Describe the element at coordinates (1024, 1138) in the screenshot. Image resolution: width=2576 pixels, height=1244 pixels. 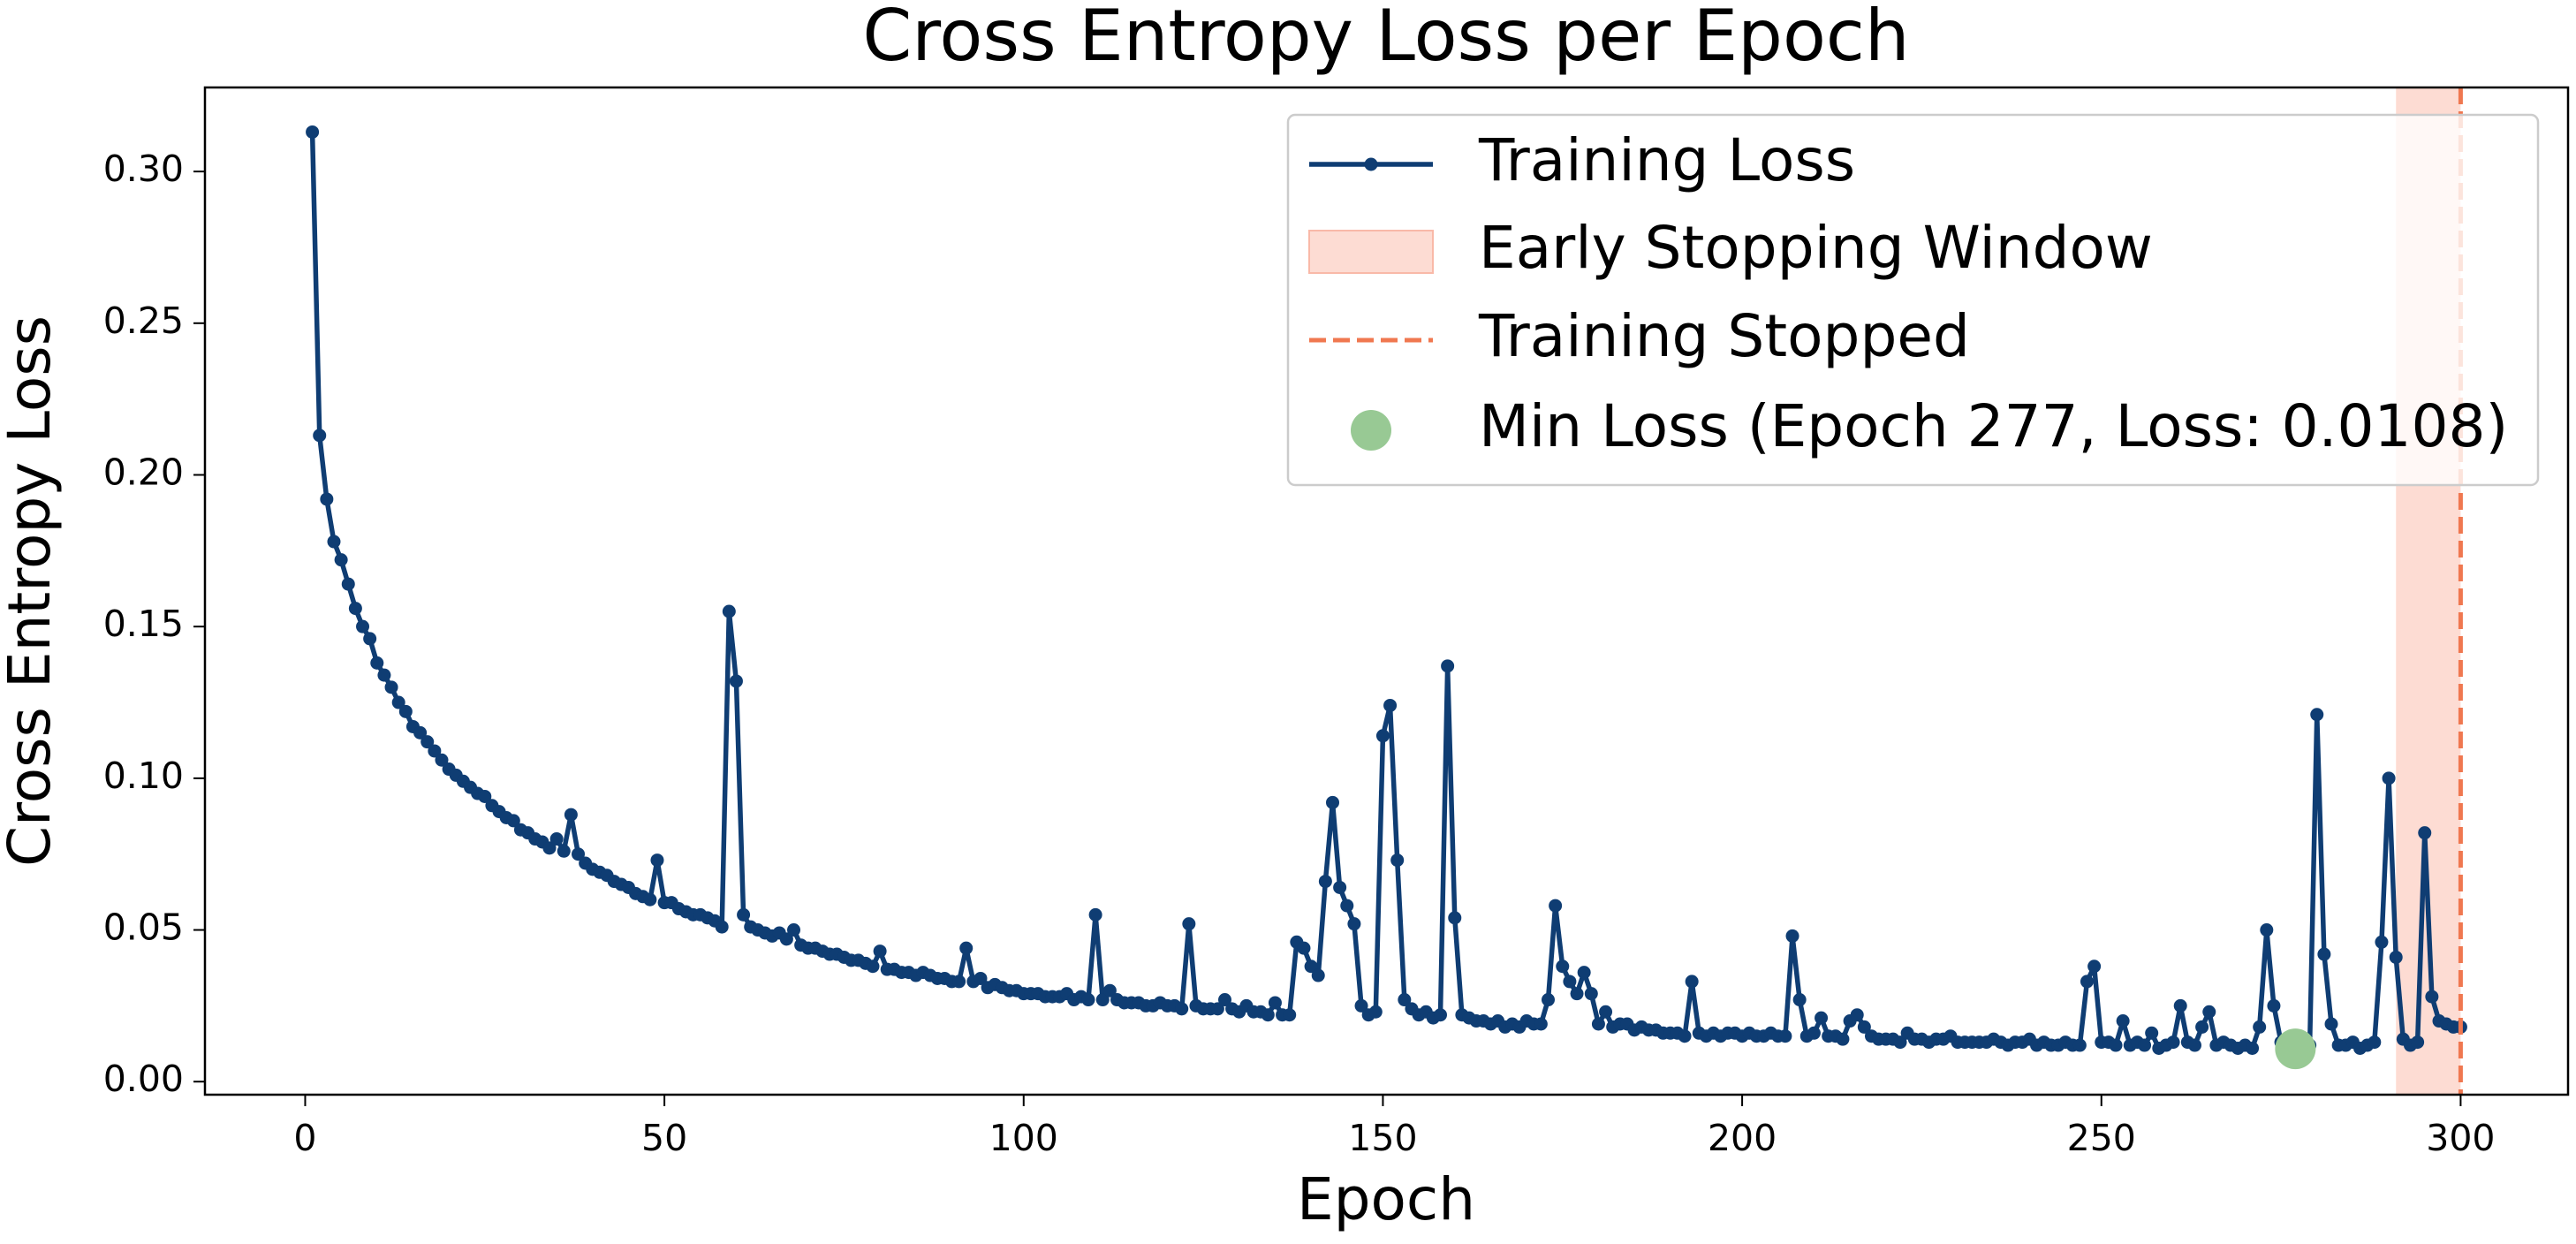
I see `x-tick-label: 100` at that location.